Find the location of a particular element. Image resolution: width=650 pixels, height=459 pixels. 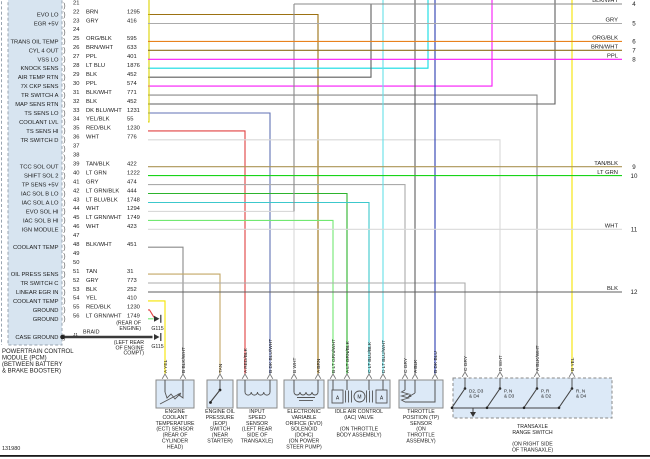

component-caption: SENSOR is located at coordinates (421, 424).